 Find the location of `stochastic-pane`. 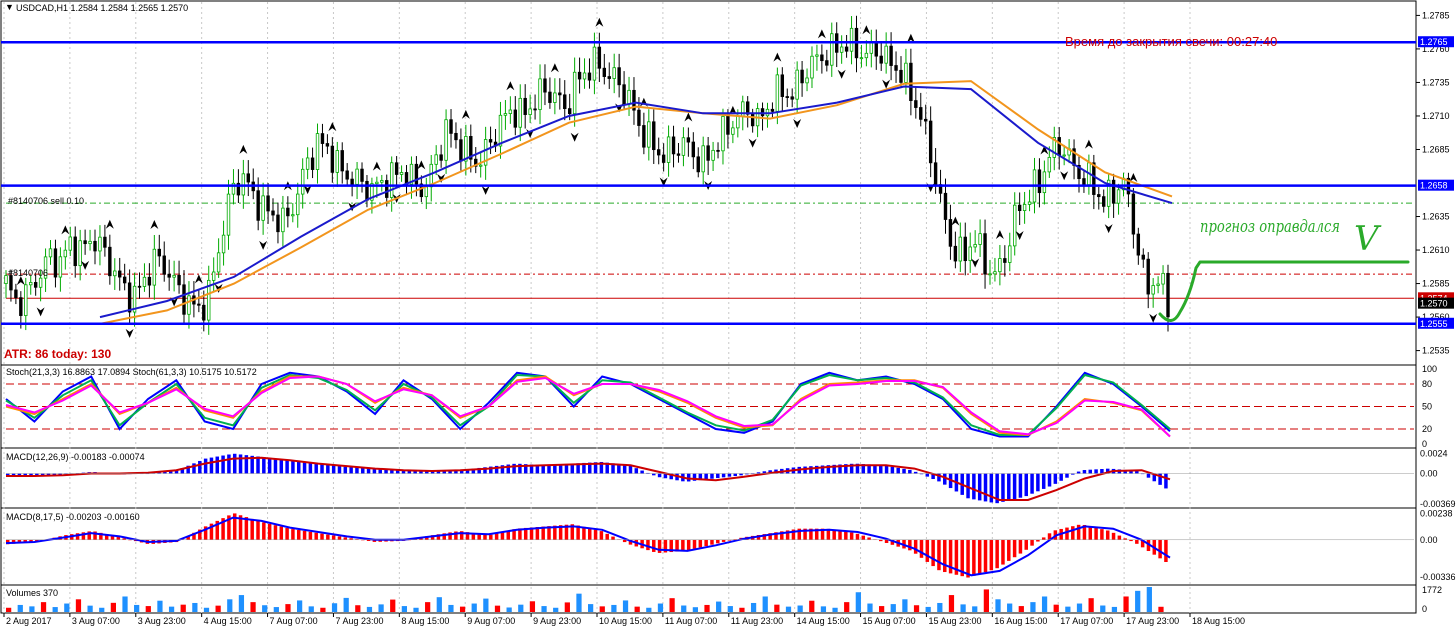

stochastic-pane is located at coordinates (709, 404).